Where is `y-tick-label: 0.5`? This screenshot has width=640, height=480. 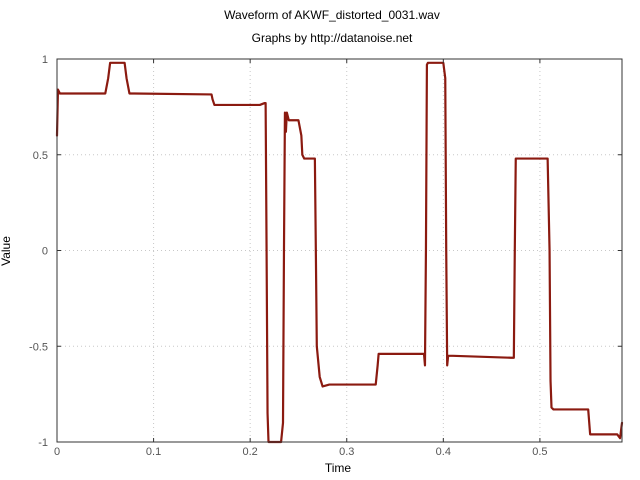
y-tick-label: 0.5 is located at coordinates (40, 156).